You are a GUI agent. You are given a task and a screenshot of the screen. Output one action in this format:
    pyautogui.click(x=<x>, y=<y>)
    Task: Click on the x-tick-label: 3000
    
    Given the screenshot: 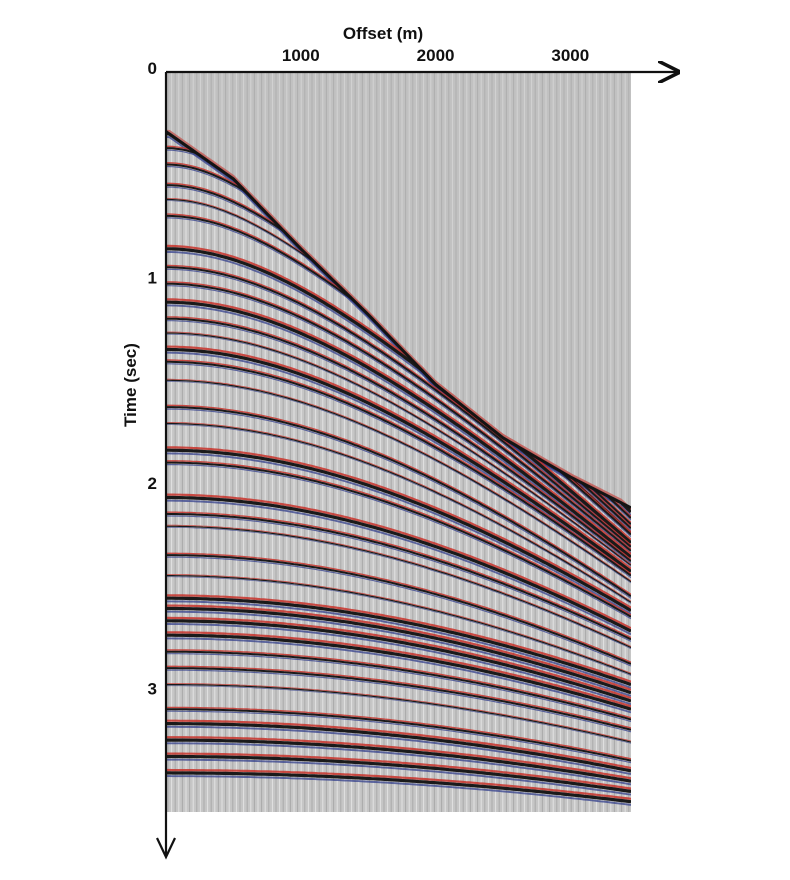 What is the action you would take?
    pyautogui.click(x=570, y=55)
    